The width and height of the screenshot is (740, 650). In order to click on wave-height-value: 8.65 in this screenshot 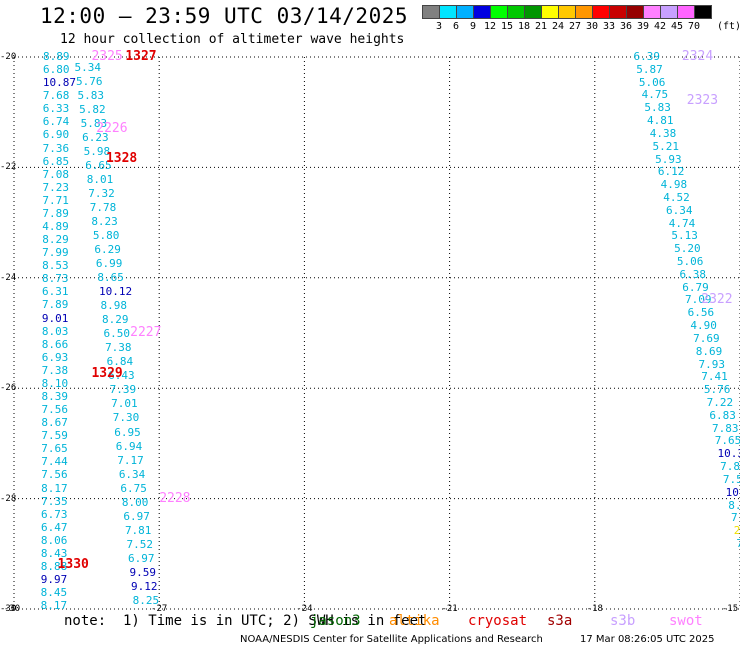, I will do `click(110, 278)`.